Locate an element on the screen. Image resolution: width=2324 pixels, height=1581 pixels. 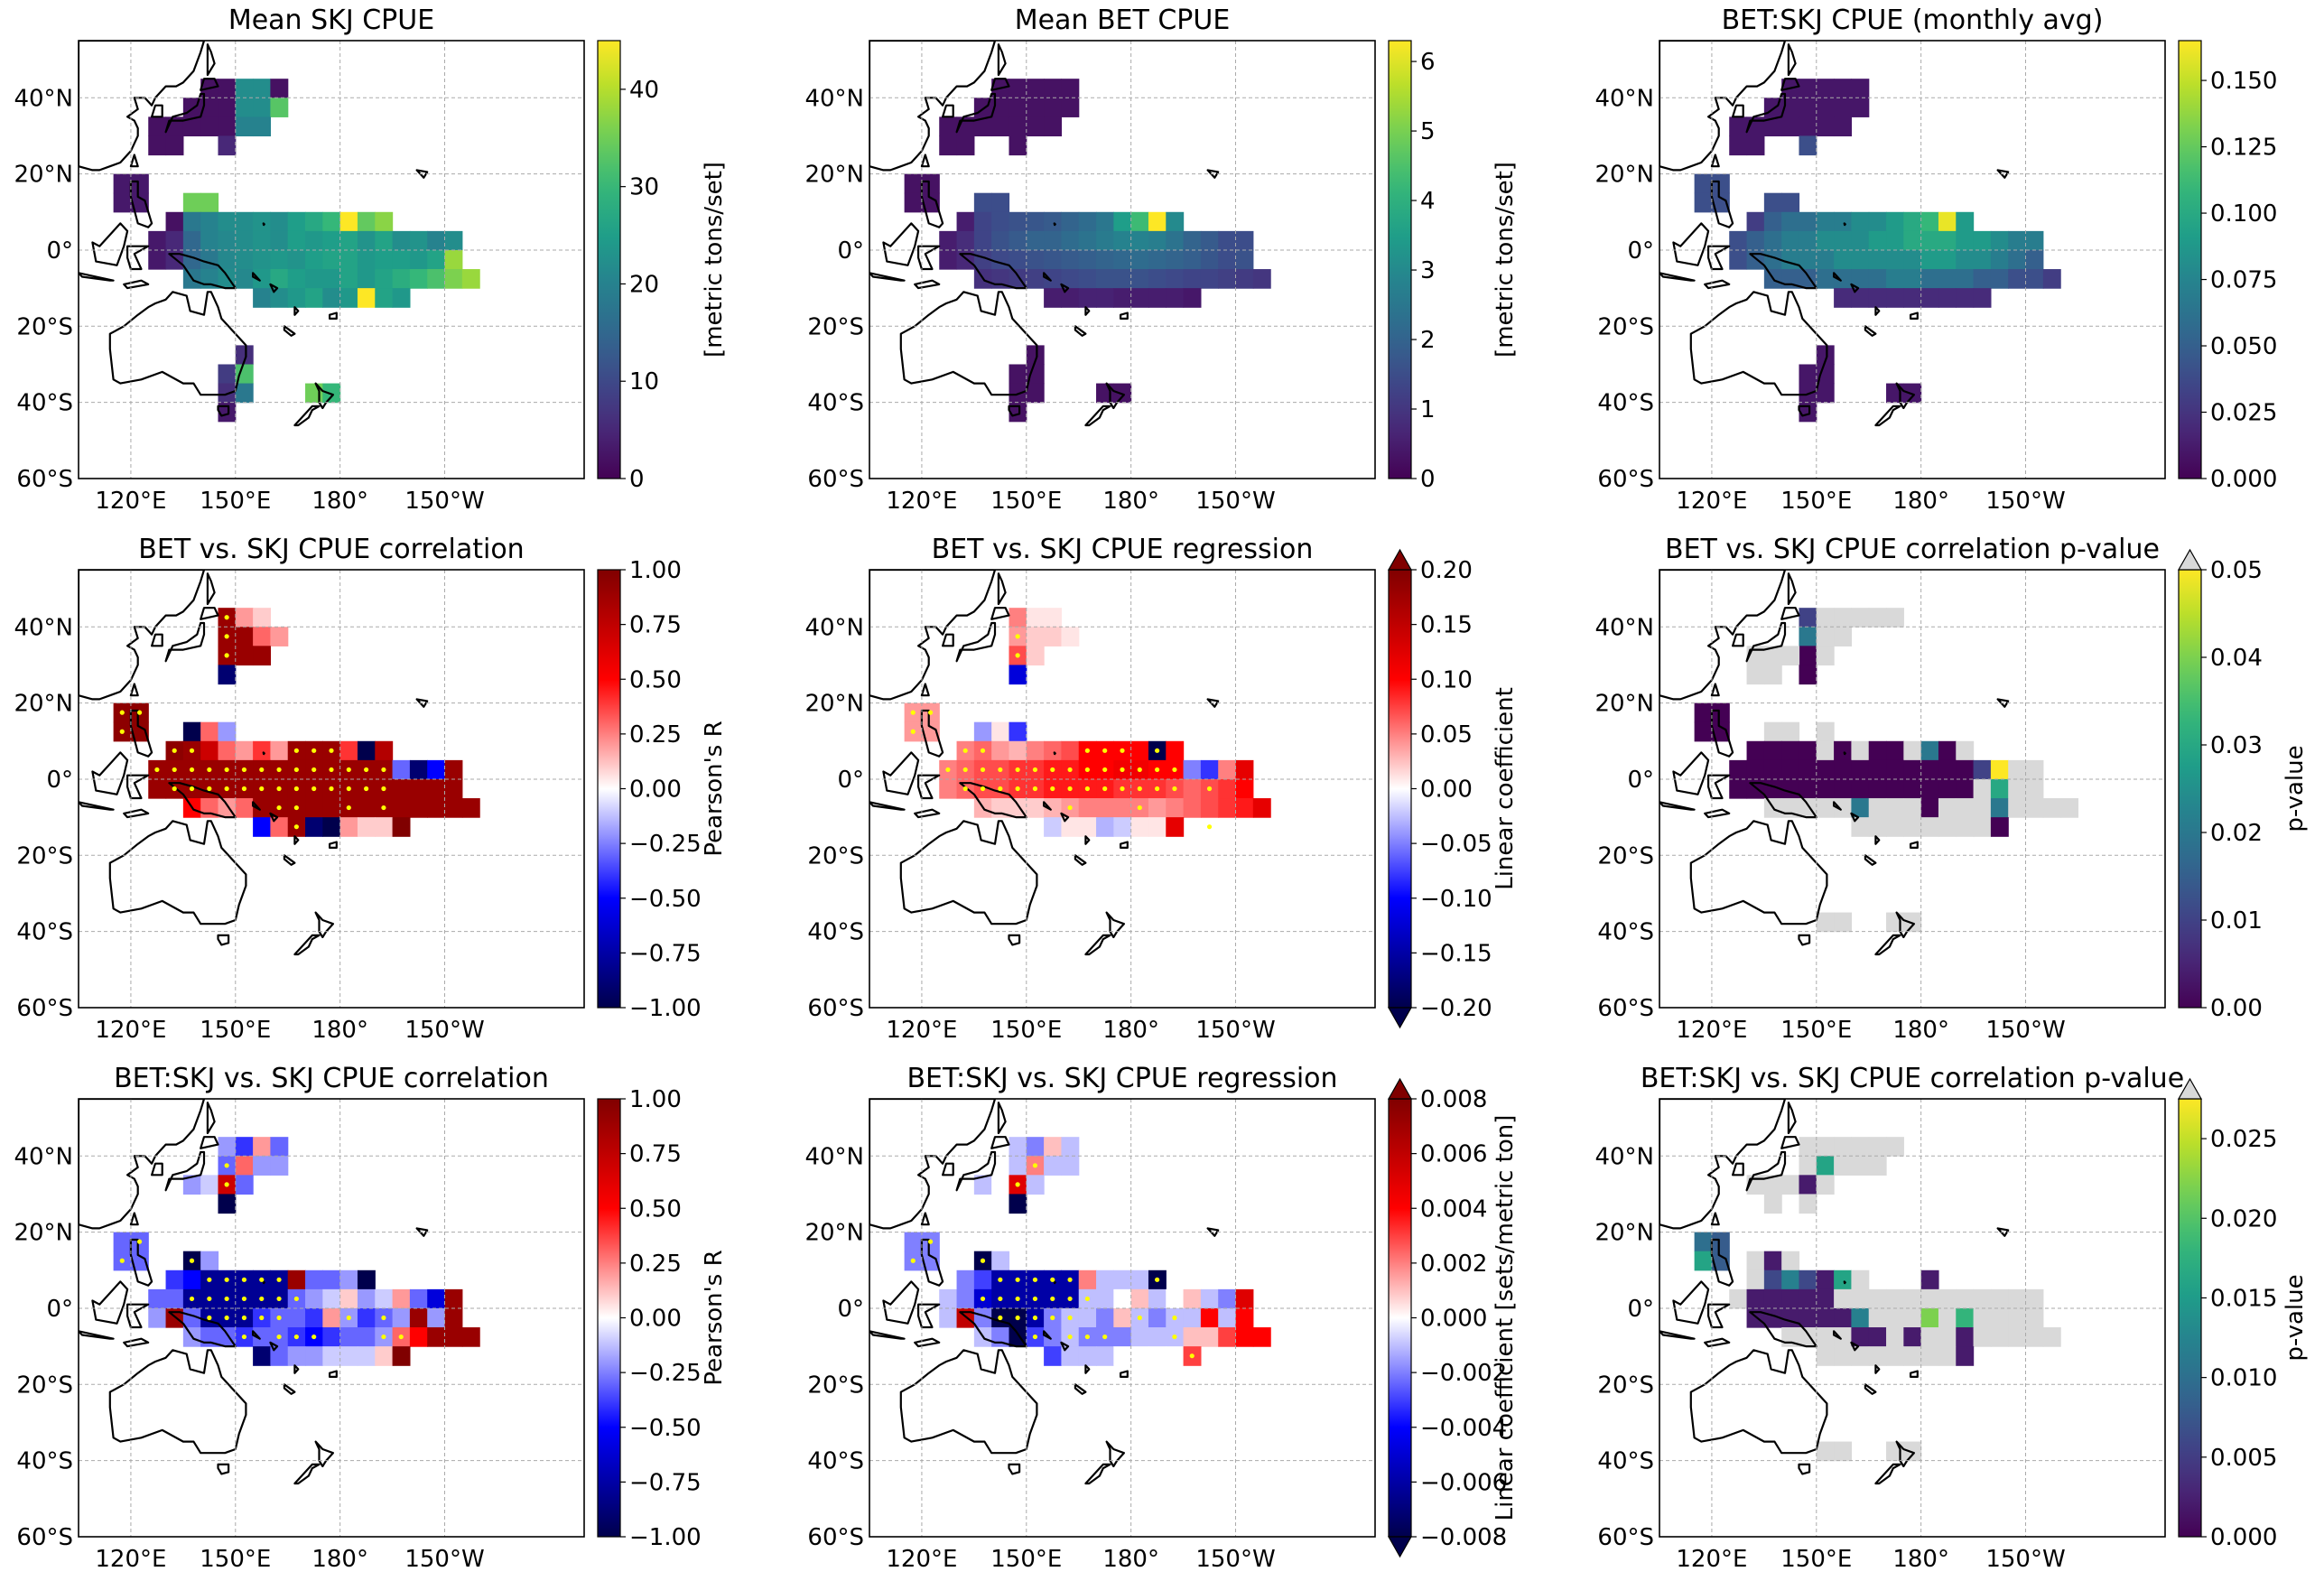
colorbar-gradient is located at coordinates (1400, 1318).